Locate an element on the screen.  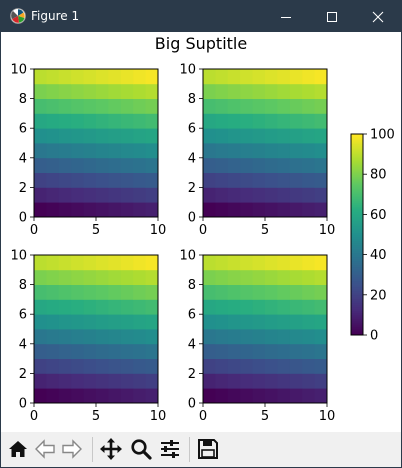
colorbar-tick-label: 60 is located at coordinates (378, 215).